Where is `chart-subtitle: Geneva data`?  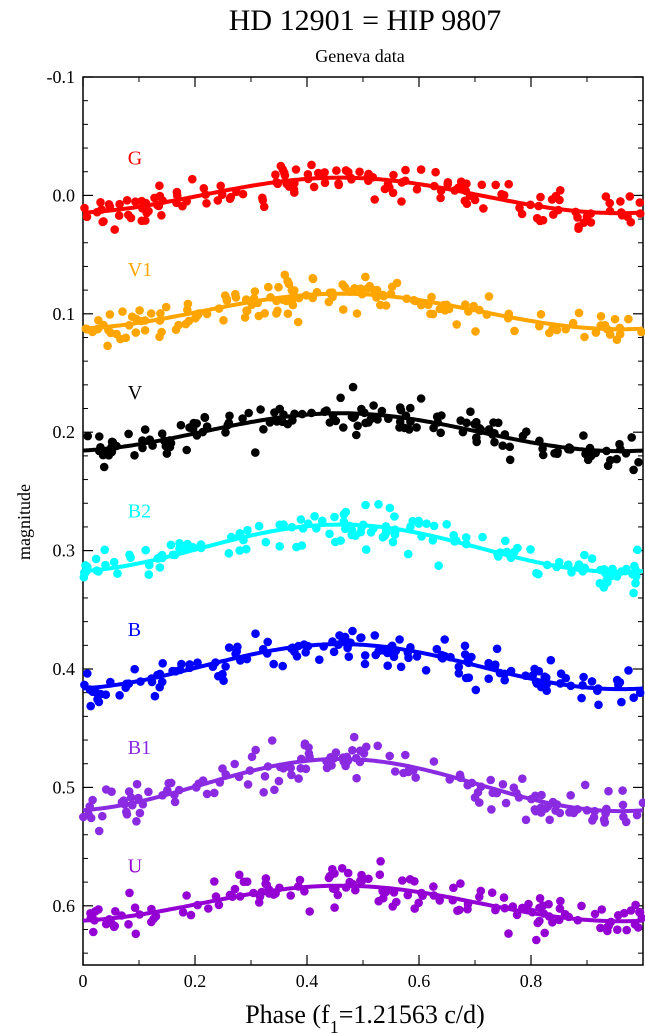
chart-subtitle: Geneva data is located at coordinates (359, 56).